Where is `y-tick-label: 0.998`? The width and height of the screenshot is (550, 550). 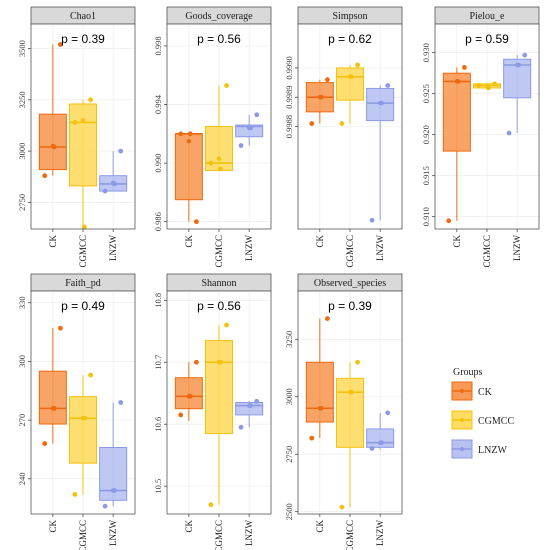
y-tick-label: 0.998 is located at coordinates (158, 45).